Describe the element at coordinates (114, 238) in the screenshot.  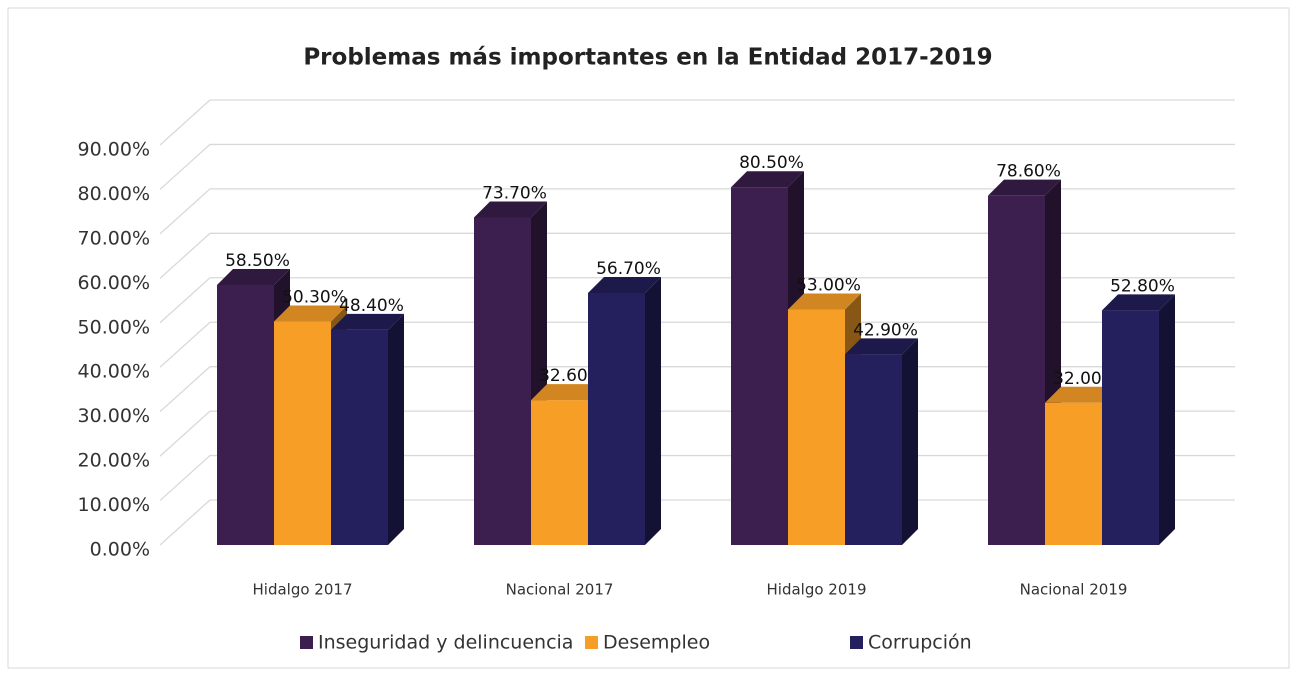
I see `y-tick-label: 70.00%` at that location.